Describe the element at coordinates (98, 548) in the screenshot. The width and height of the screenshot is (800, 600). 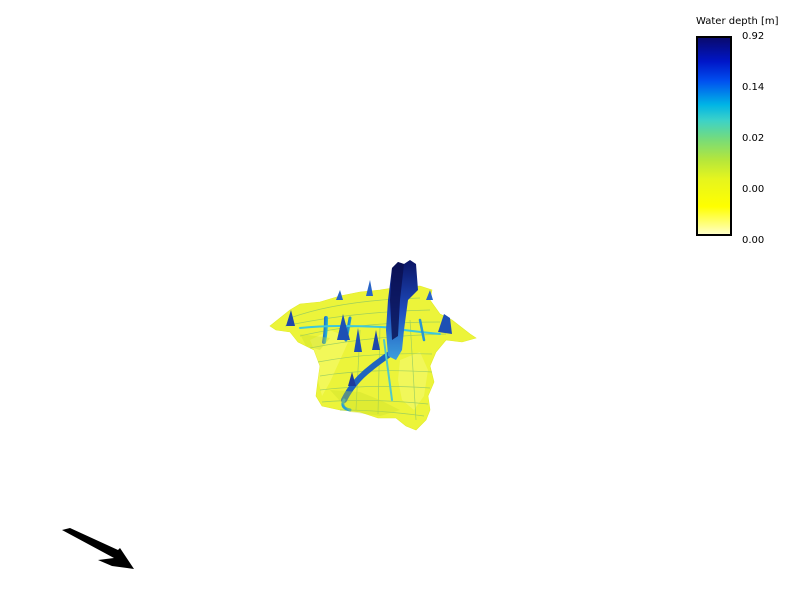
I see `direction-arrow-icon` at that location.